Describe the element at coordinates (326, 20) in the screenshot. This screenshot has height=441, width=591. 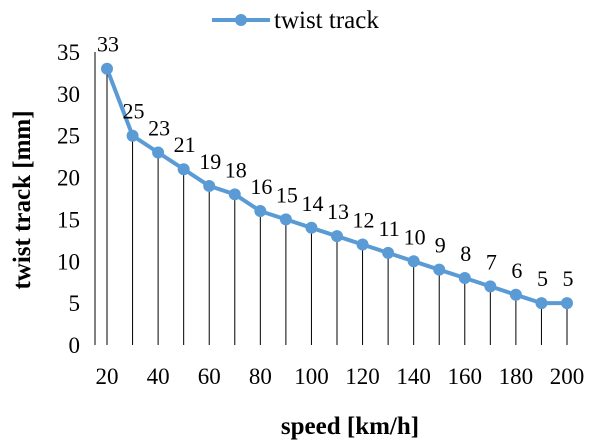
I see `legend-label: twist track` at that location.